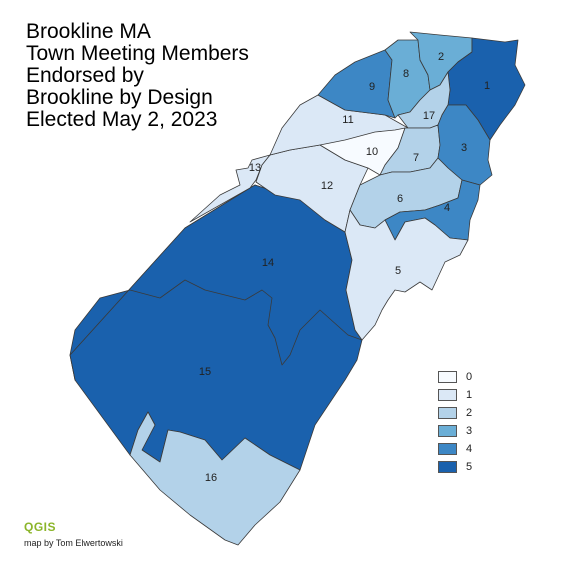 The height and width of the screenshot is (566, 566). I want to click on precinct-label: 13, so click(255, 168).